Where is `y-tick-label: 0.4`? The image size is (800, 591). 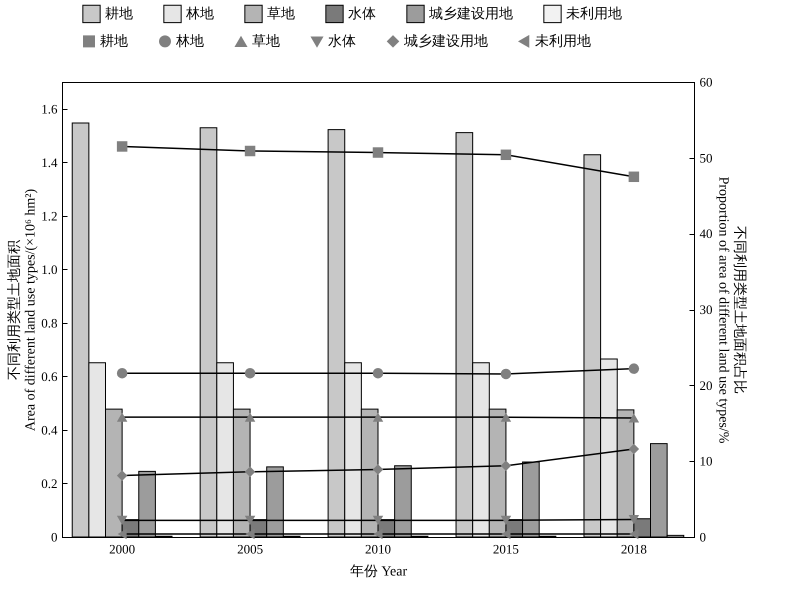
y-tick-label: 0.4 is located at coordinates (49, 430).